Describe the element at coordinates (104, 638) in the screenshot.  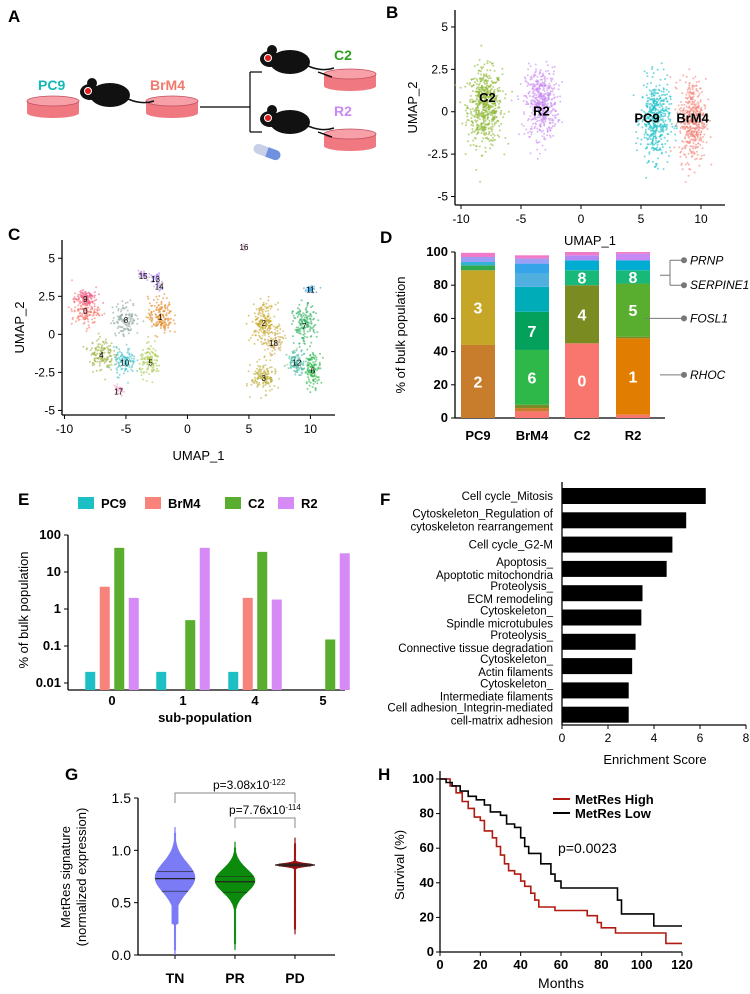
I see `bar` at that location.